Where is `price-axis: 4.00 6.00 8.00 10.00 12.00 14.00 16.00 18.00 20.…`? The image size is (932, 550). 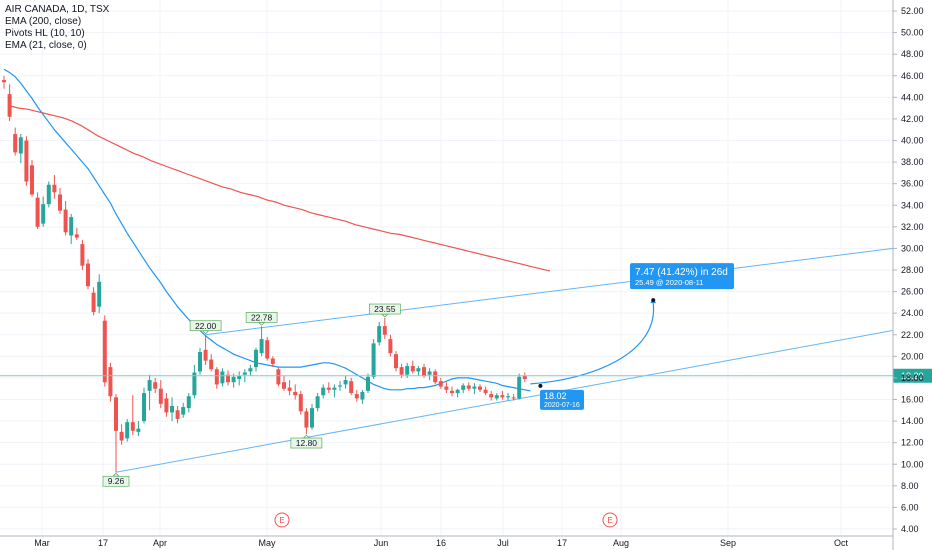
price-axis: 4.00 6.00 8.00 10.00 12.00 14.00 16.00 18.00 20.… is located at coordinates (908, 275).